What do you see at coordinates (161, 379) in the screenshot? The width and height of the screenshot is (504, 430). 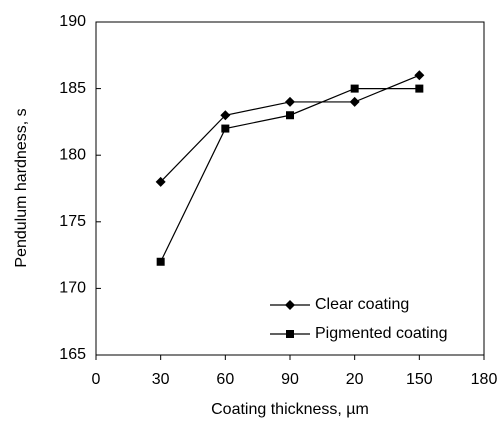 I see `x-tick-label: 30` at bounding box center [161, 379].